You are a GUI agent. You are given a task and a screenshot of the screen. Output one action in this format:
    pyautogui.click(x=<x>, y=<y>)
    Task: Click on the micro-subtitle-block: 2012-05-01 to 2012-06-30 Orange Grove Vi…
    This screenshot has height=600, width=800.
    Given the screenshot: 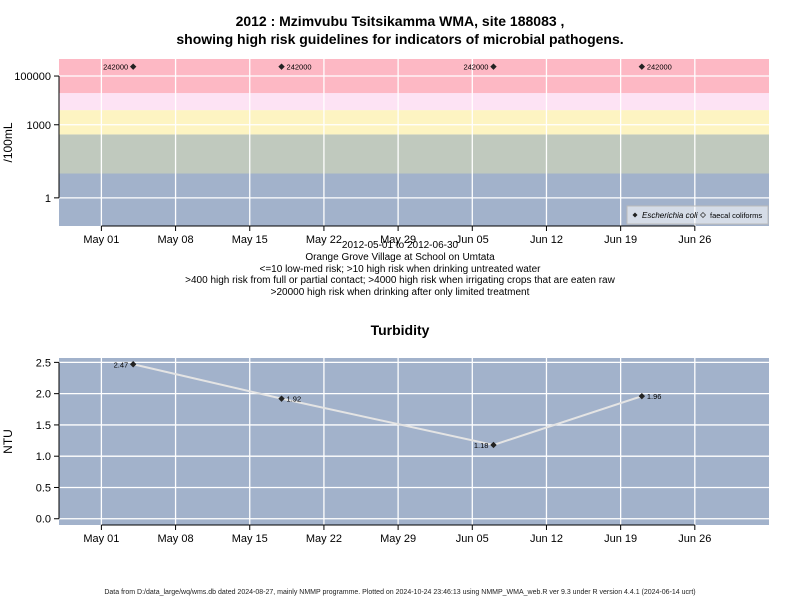 What is the action you would take?
    pyautogui.click(x=400, y=269)
    